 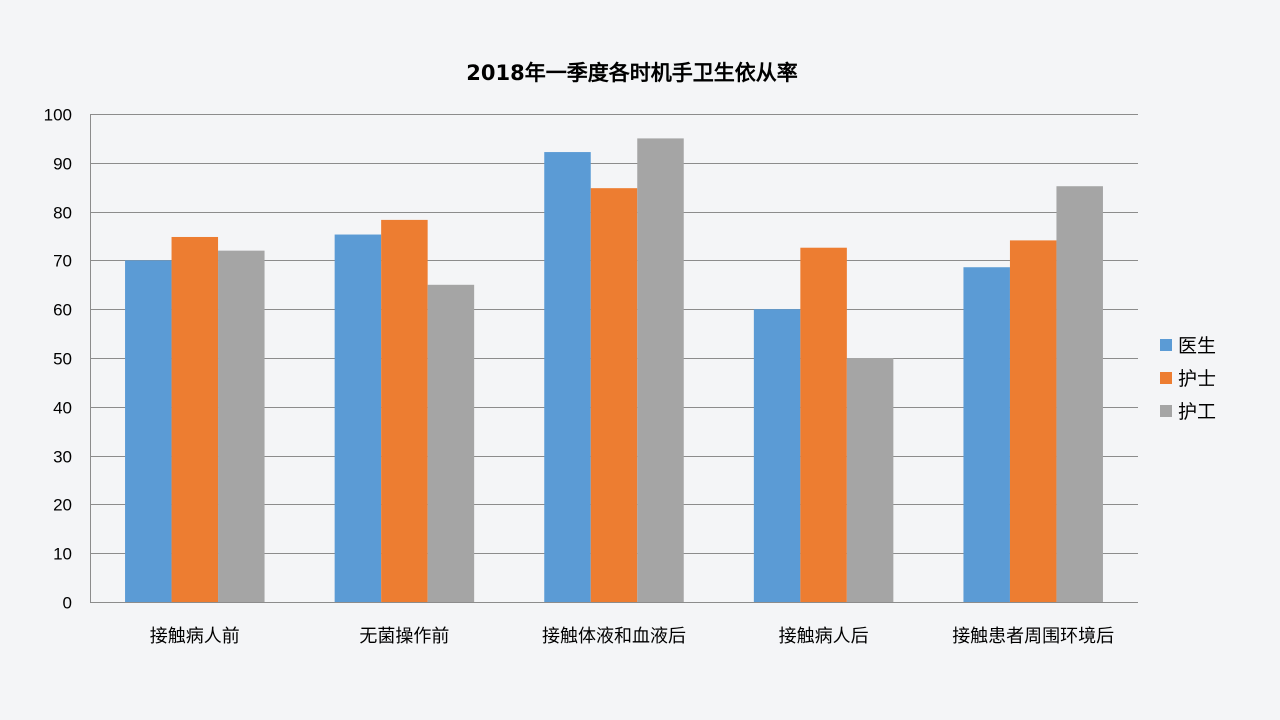 I want to click on x-category-label: 接触患者周围环境后, so click(x=1033, y=636).